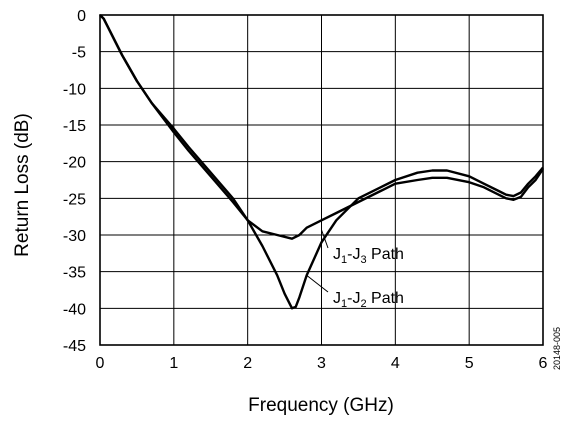 The width and height of the screenshot is (563, 421). What do you see at coordinates (81, 16) in the screenshot?
I see `y-tick-label: 0` at bounding box center [81, 16].